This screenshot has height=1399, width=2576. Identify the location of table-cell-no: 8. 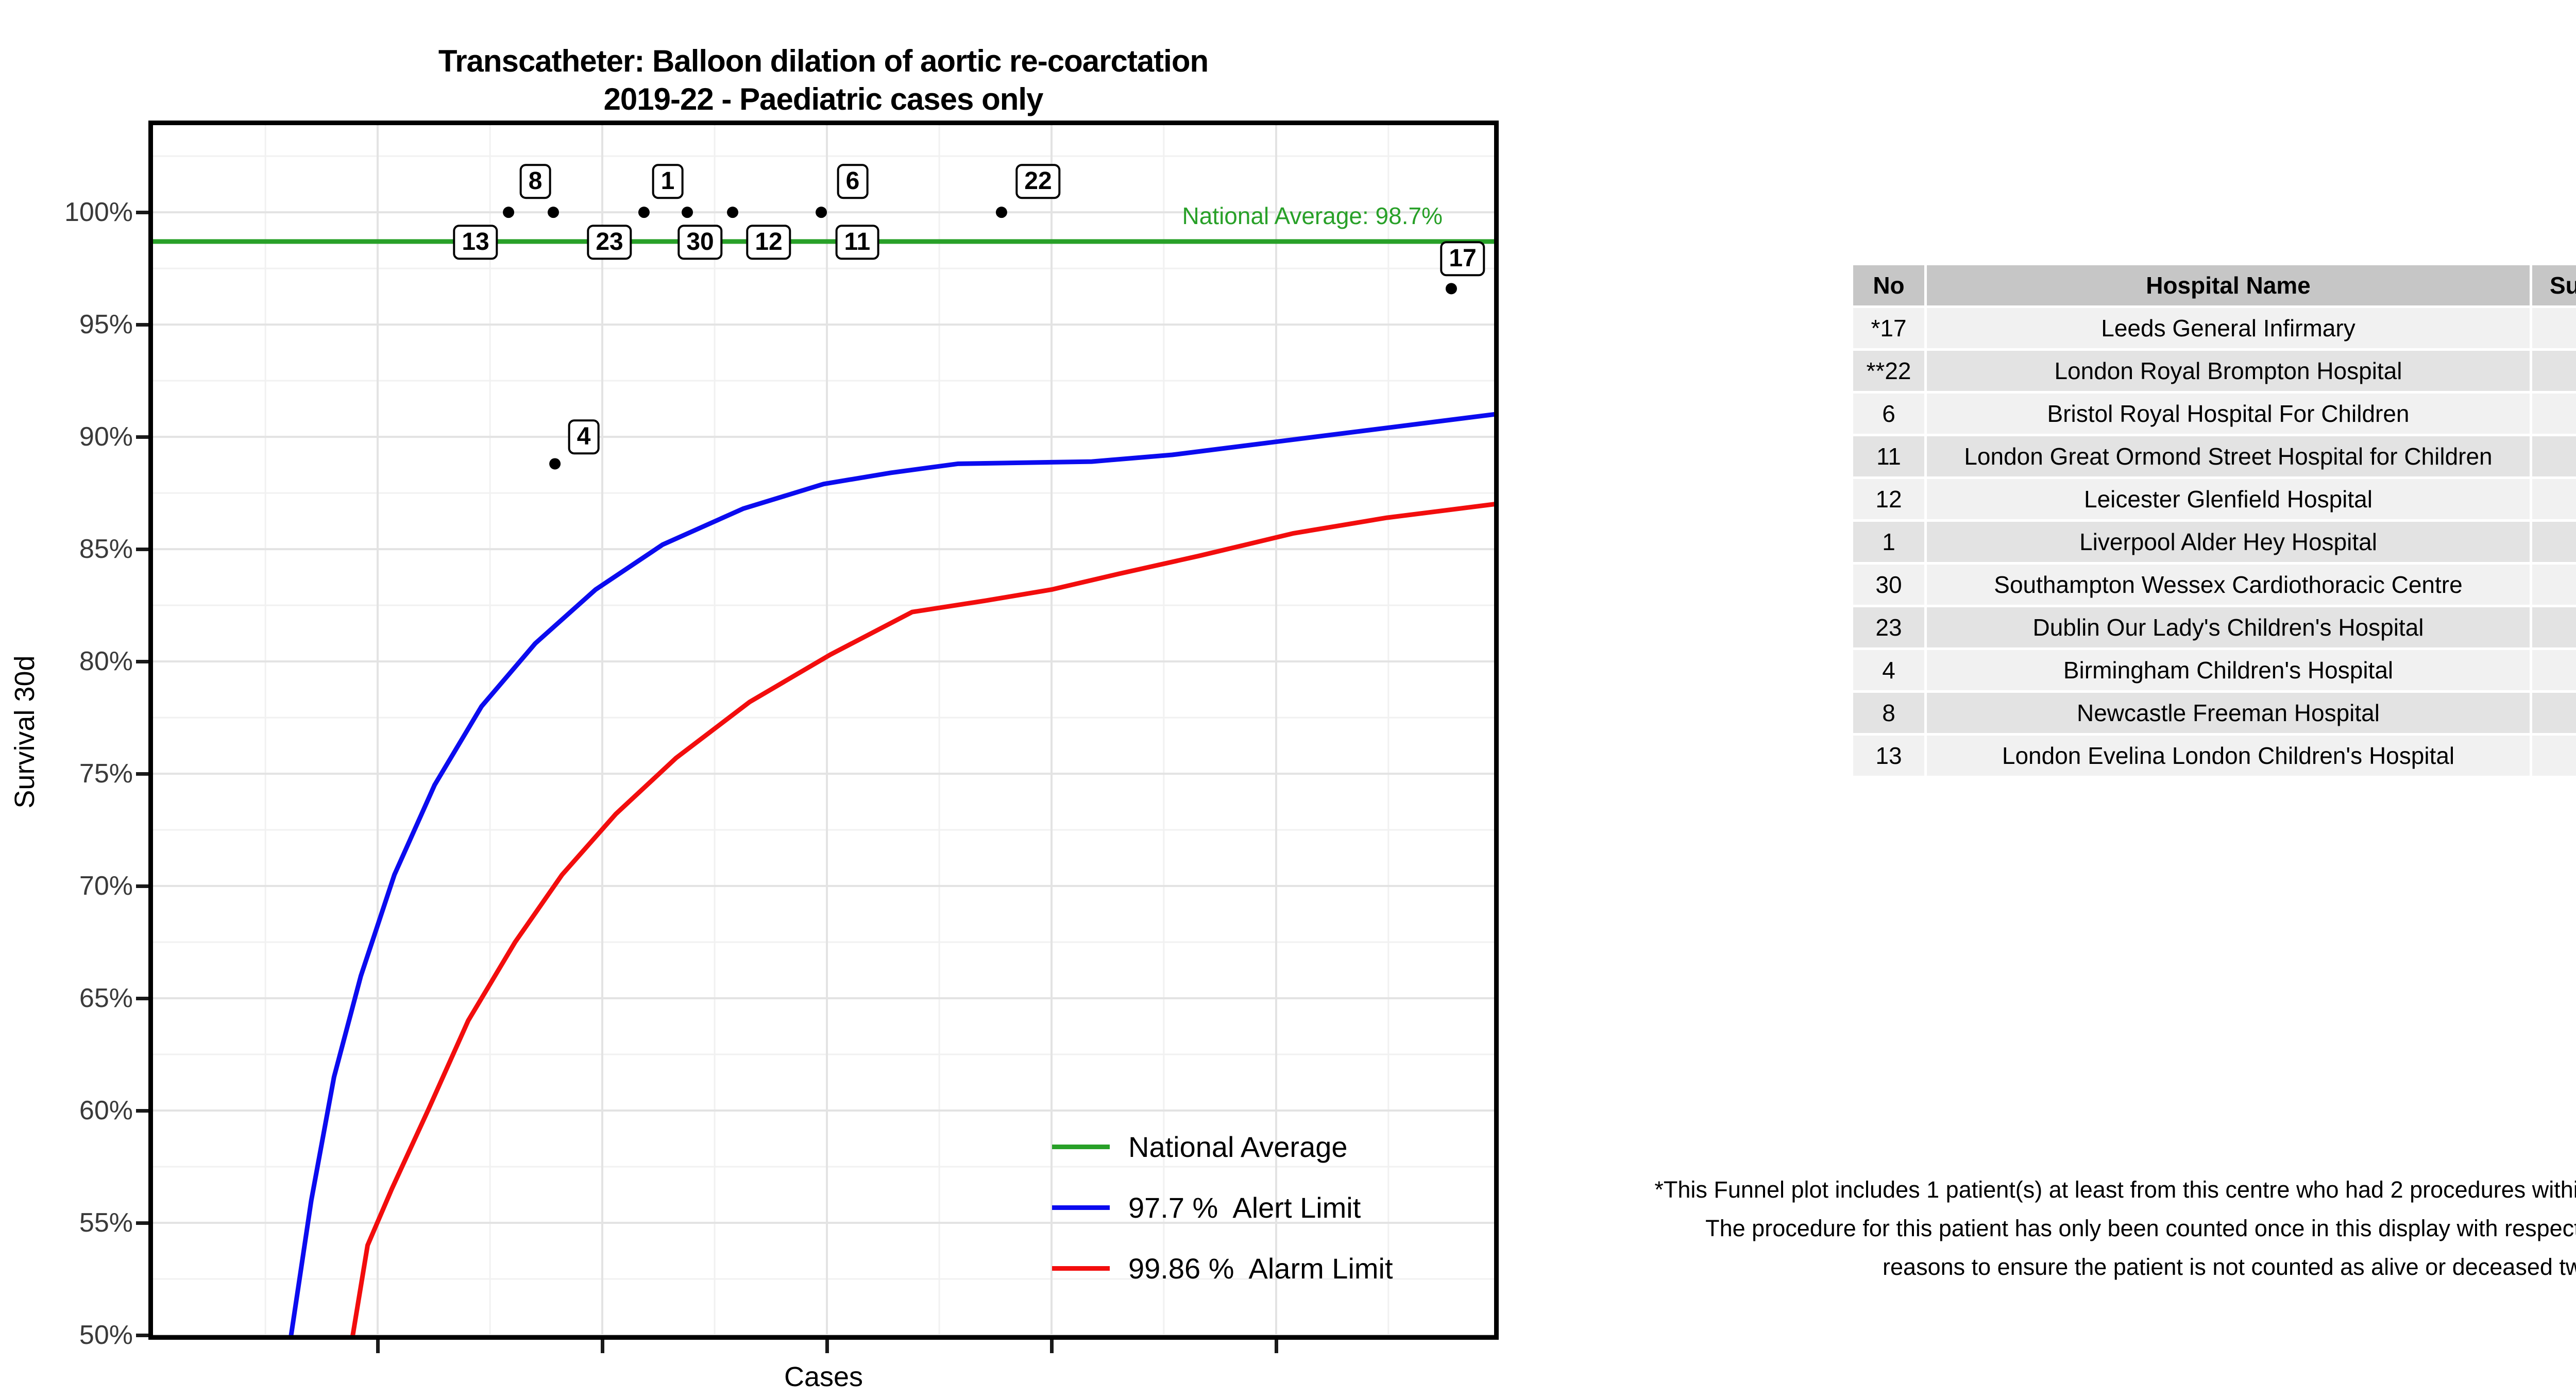
(1888, 713).